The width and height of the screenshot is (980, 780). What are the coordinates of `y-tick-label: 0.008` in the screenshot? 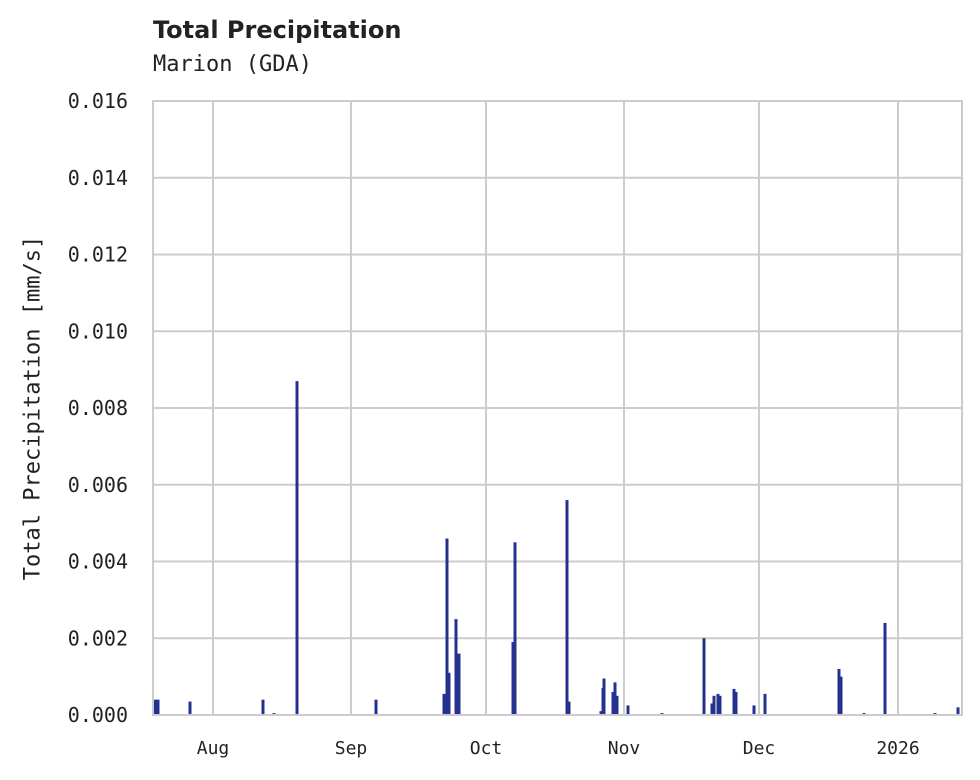 It's located at (98, 408).